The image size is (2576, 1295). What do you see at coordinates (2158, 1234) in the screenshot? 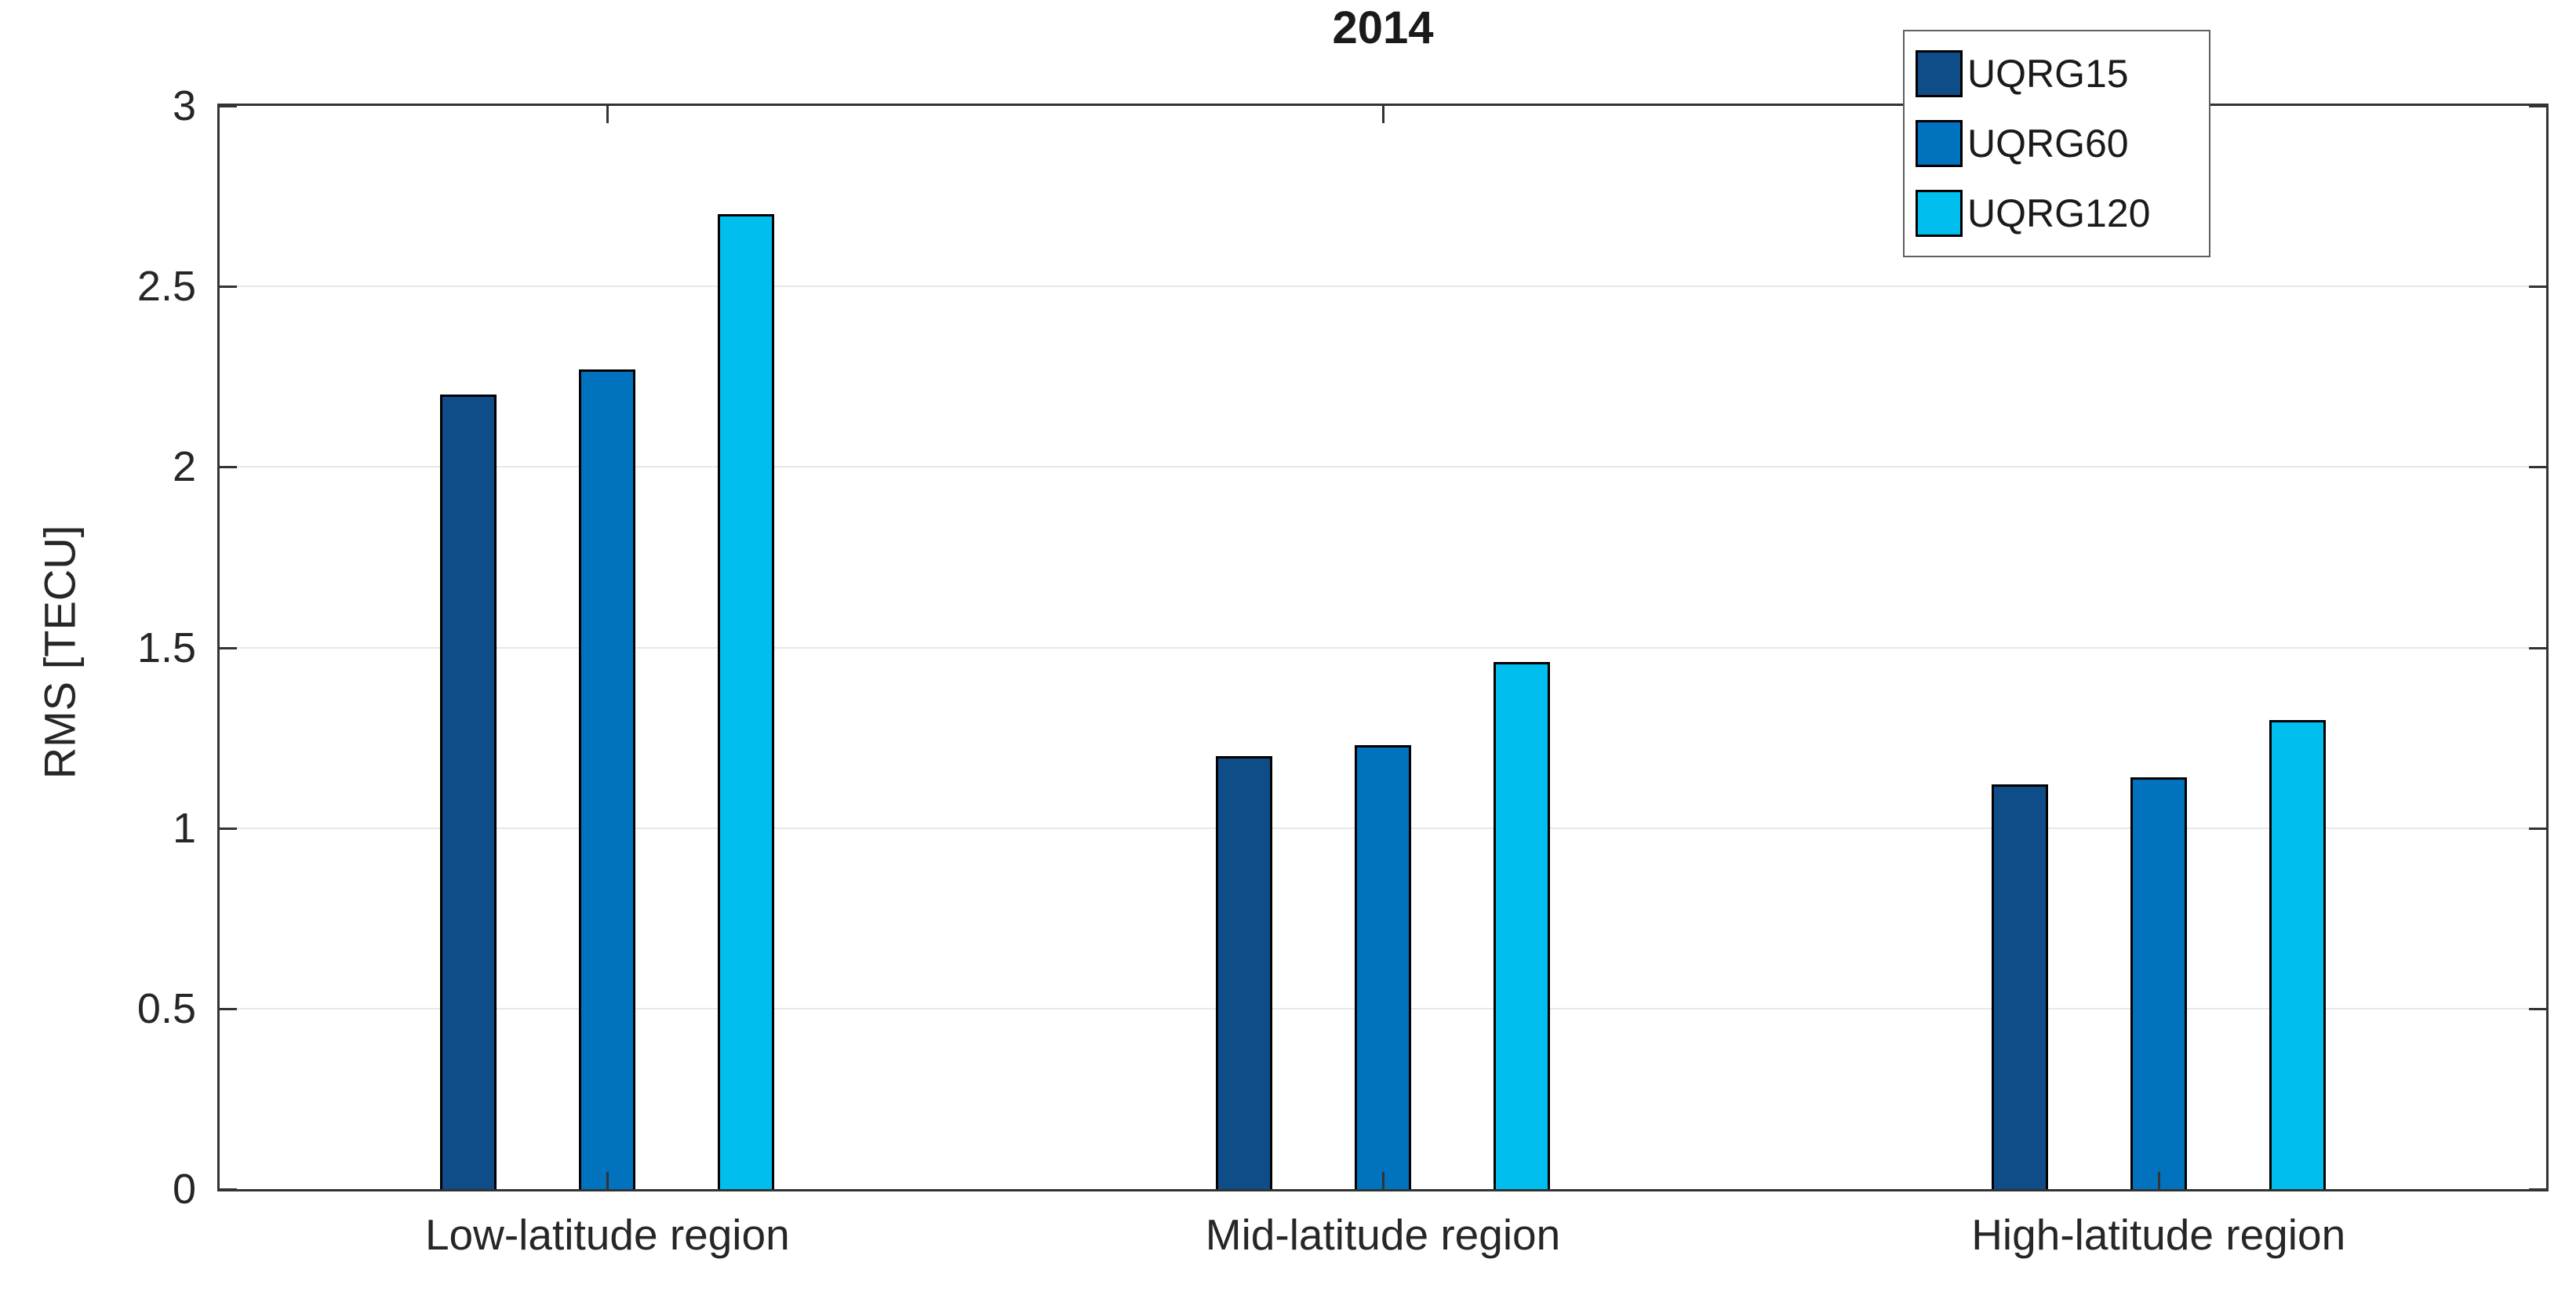
I see `x-category-label: High-latitude region` at bounding box center [2158, 1234].